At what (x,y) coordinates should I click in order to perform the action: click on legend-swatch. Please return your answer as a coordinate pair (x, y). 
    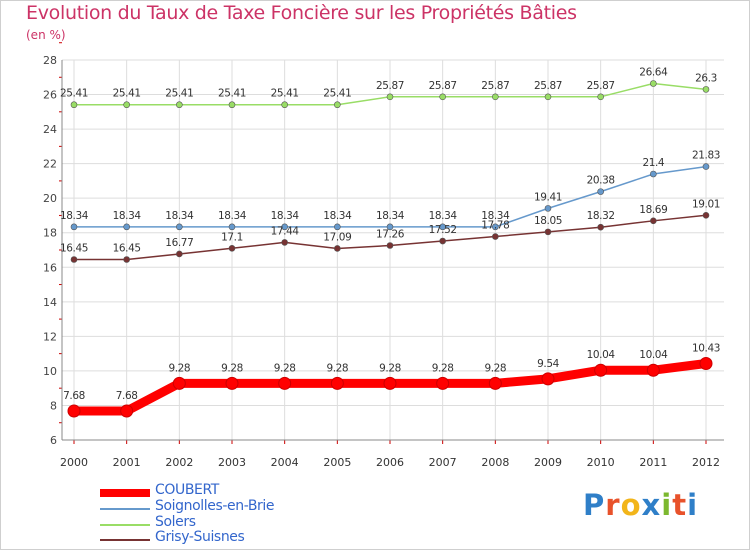
    Looking at the image, I should click on (125, 540).